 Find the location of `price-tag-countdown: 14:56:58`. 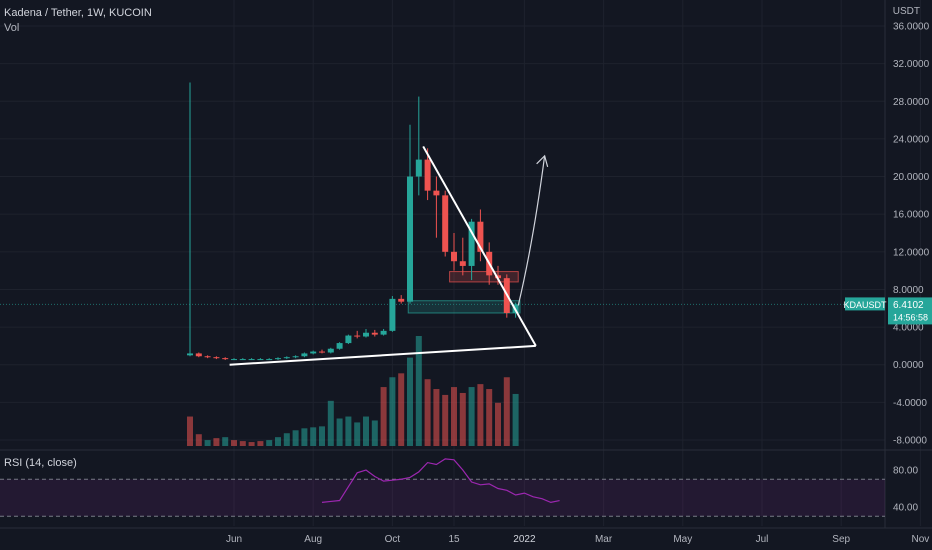

price-tag-countdown: 14:56:58 is located at coordinates (910, 317).